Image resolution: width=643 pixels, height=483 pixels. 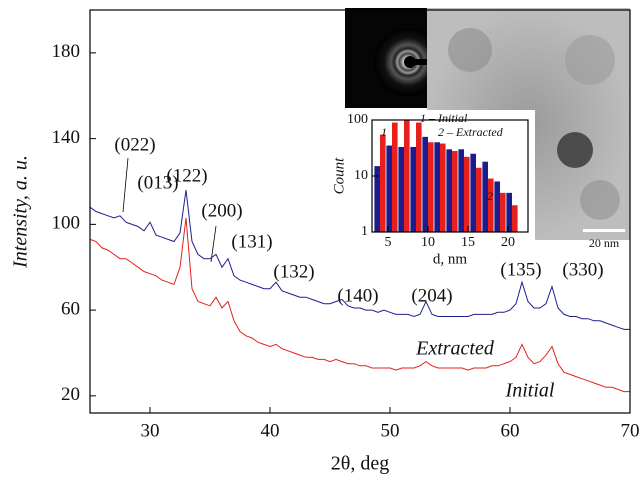 What do you see at coordinates (444, 118) in the screenshot?
I see `legend-entry: 1 – Initial` at bounding box center [444, 118].